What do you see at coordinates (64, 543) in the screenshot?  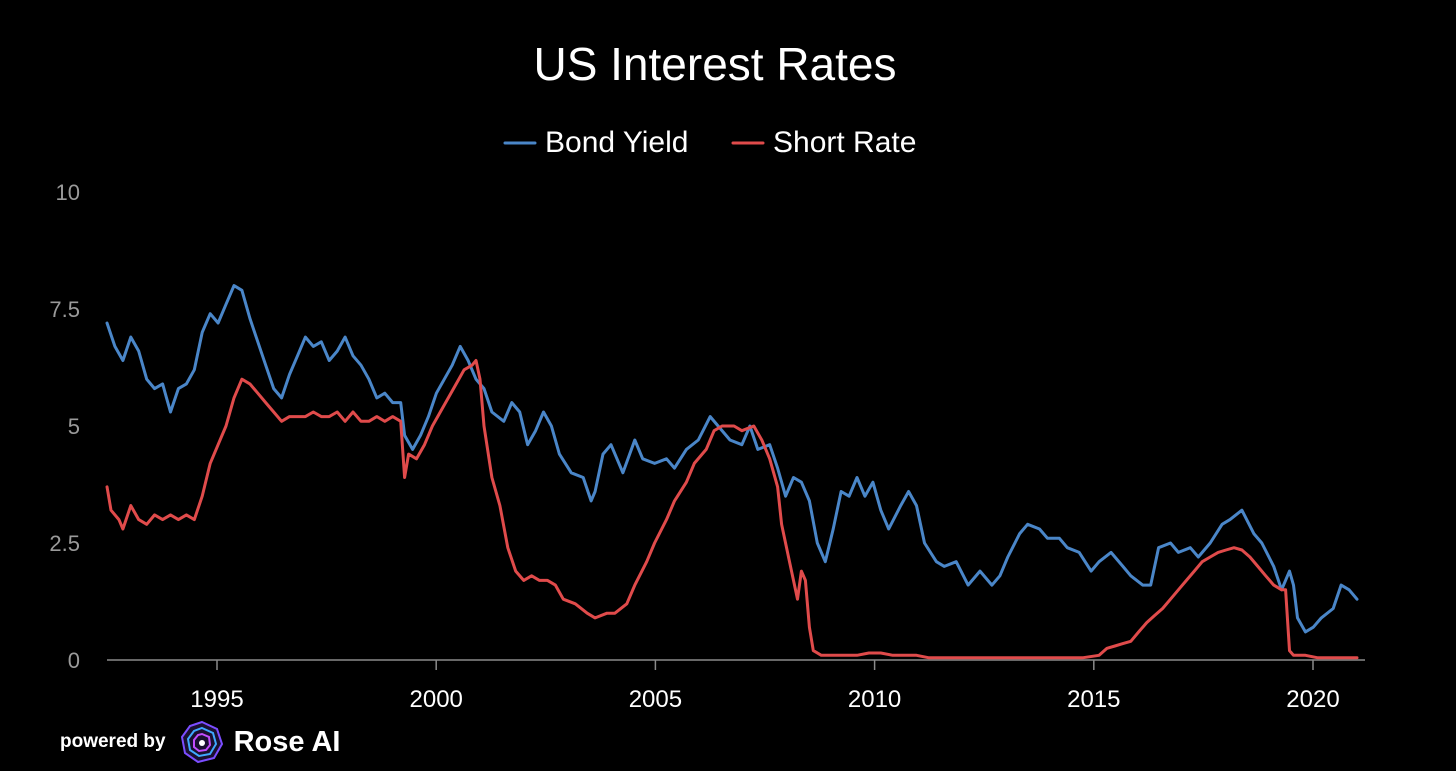 I see `y-tick-label: 2.5` at bounding box center [64, 543].